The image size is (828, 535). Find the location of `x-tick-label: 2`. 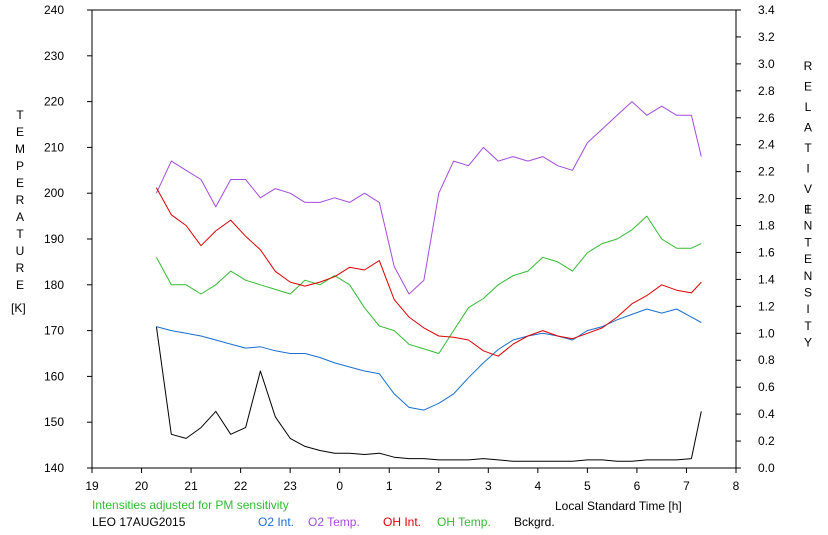

x-tick-label: 2 is located at coordinates (438, 486).